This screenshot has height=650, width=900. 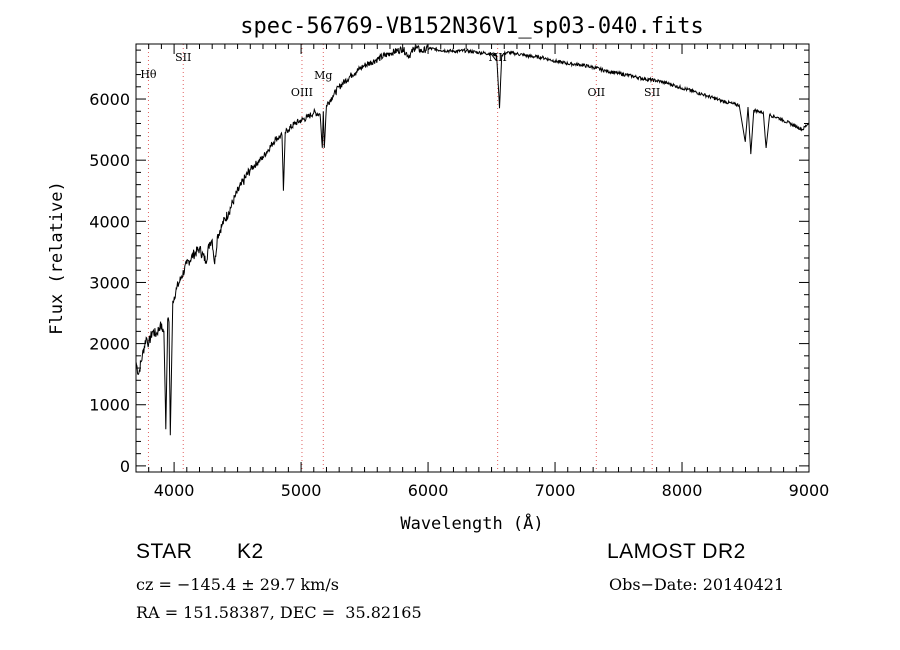 I want to click on x-tick-label: 7000, so click(x=555, y=490).